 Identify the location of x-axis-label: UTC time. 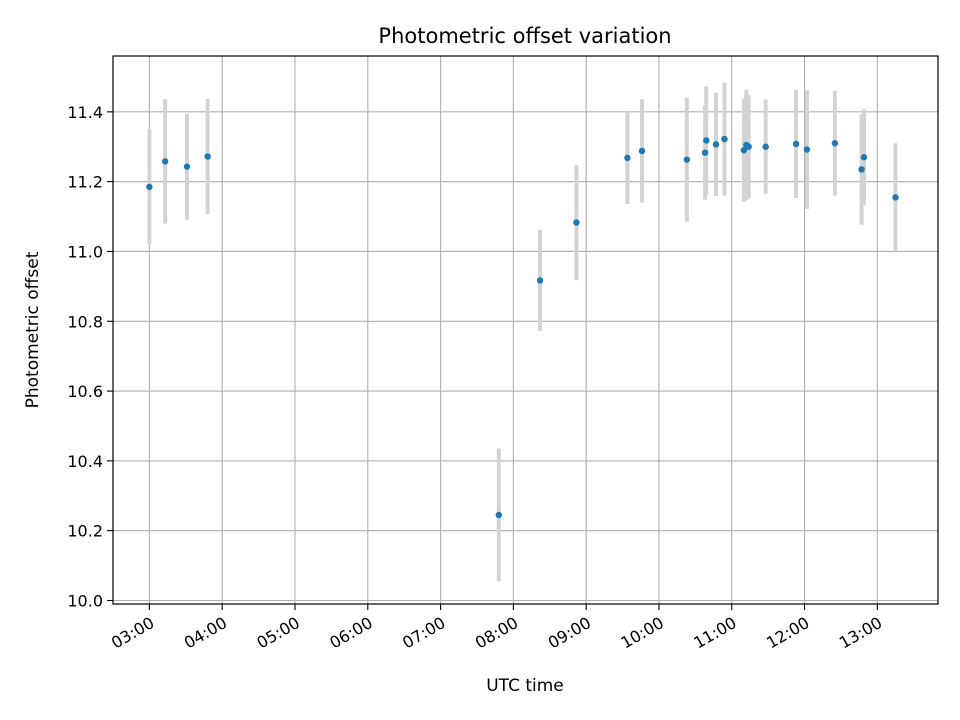
(525, 686).